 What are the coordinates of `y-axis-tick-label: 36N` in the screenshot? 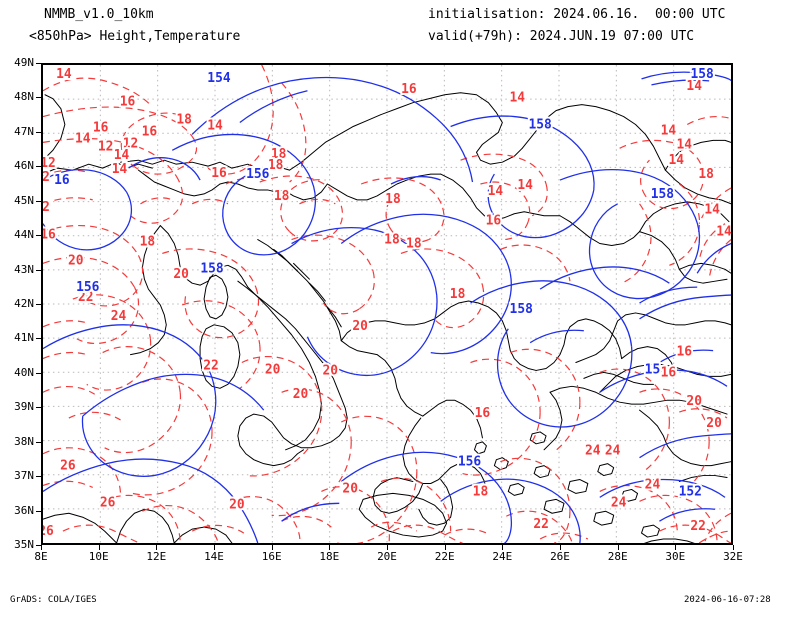 It's located at (24, 510).